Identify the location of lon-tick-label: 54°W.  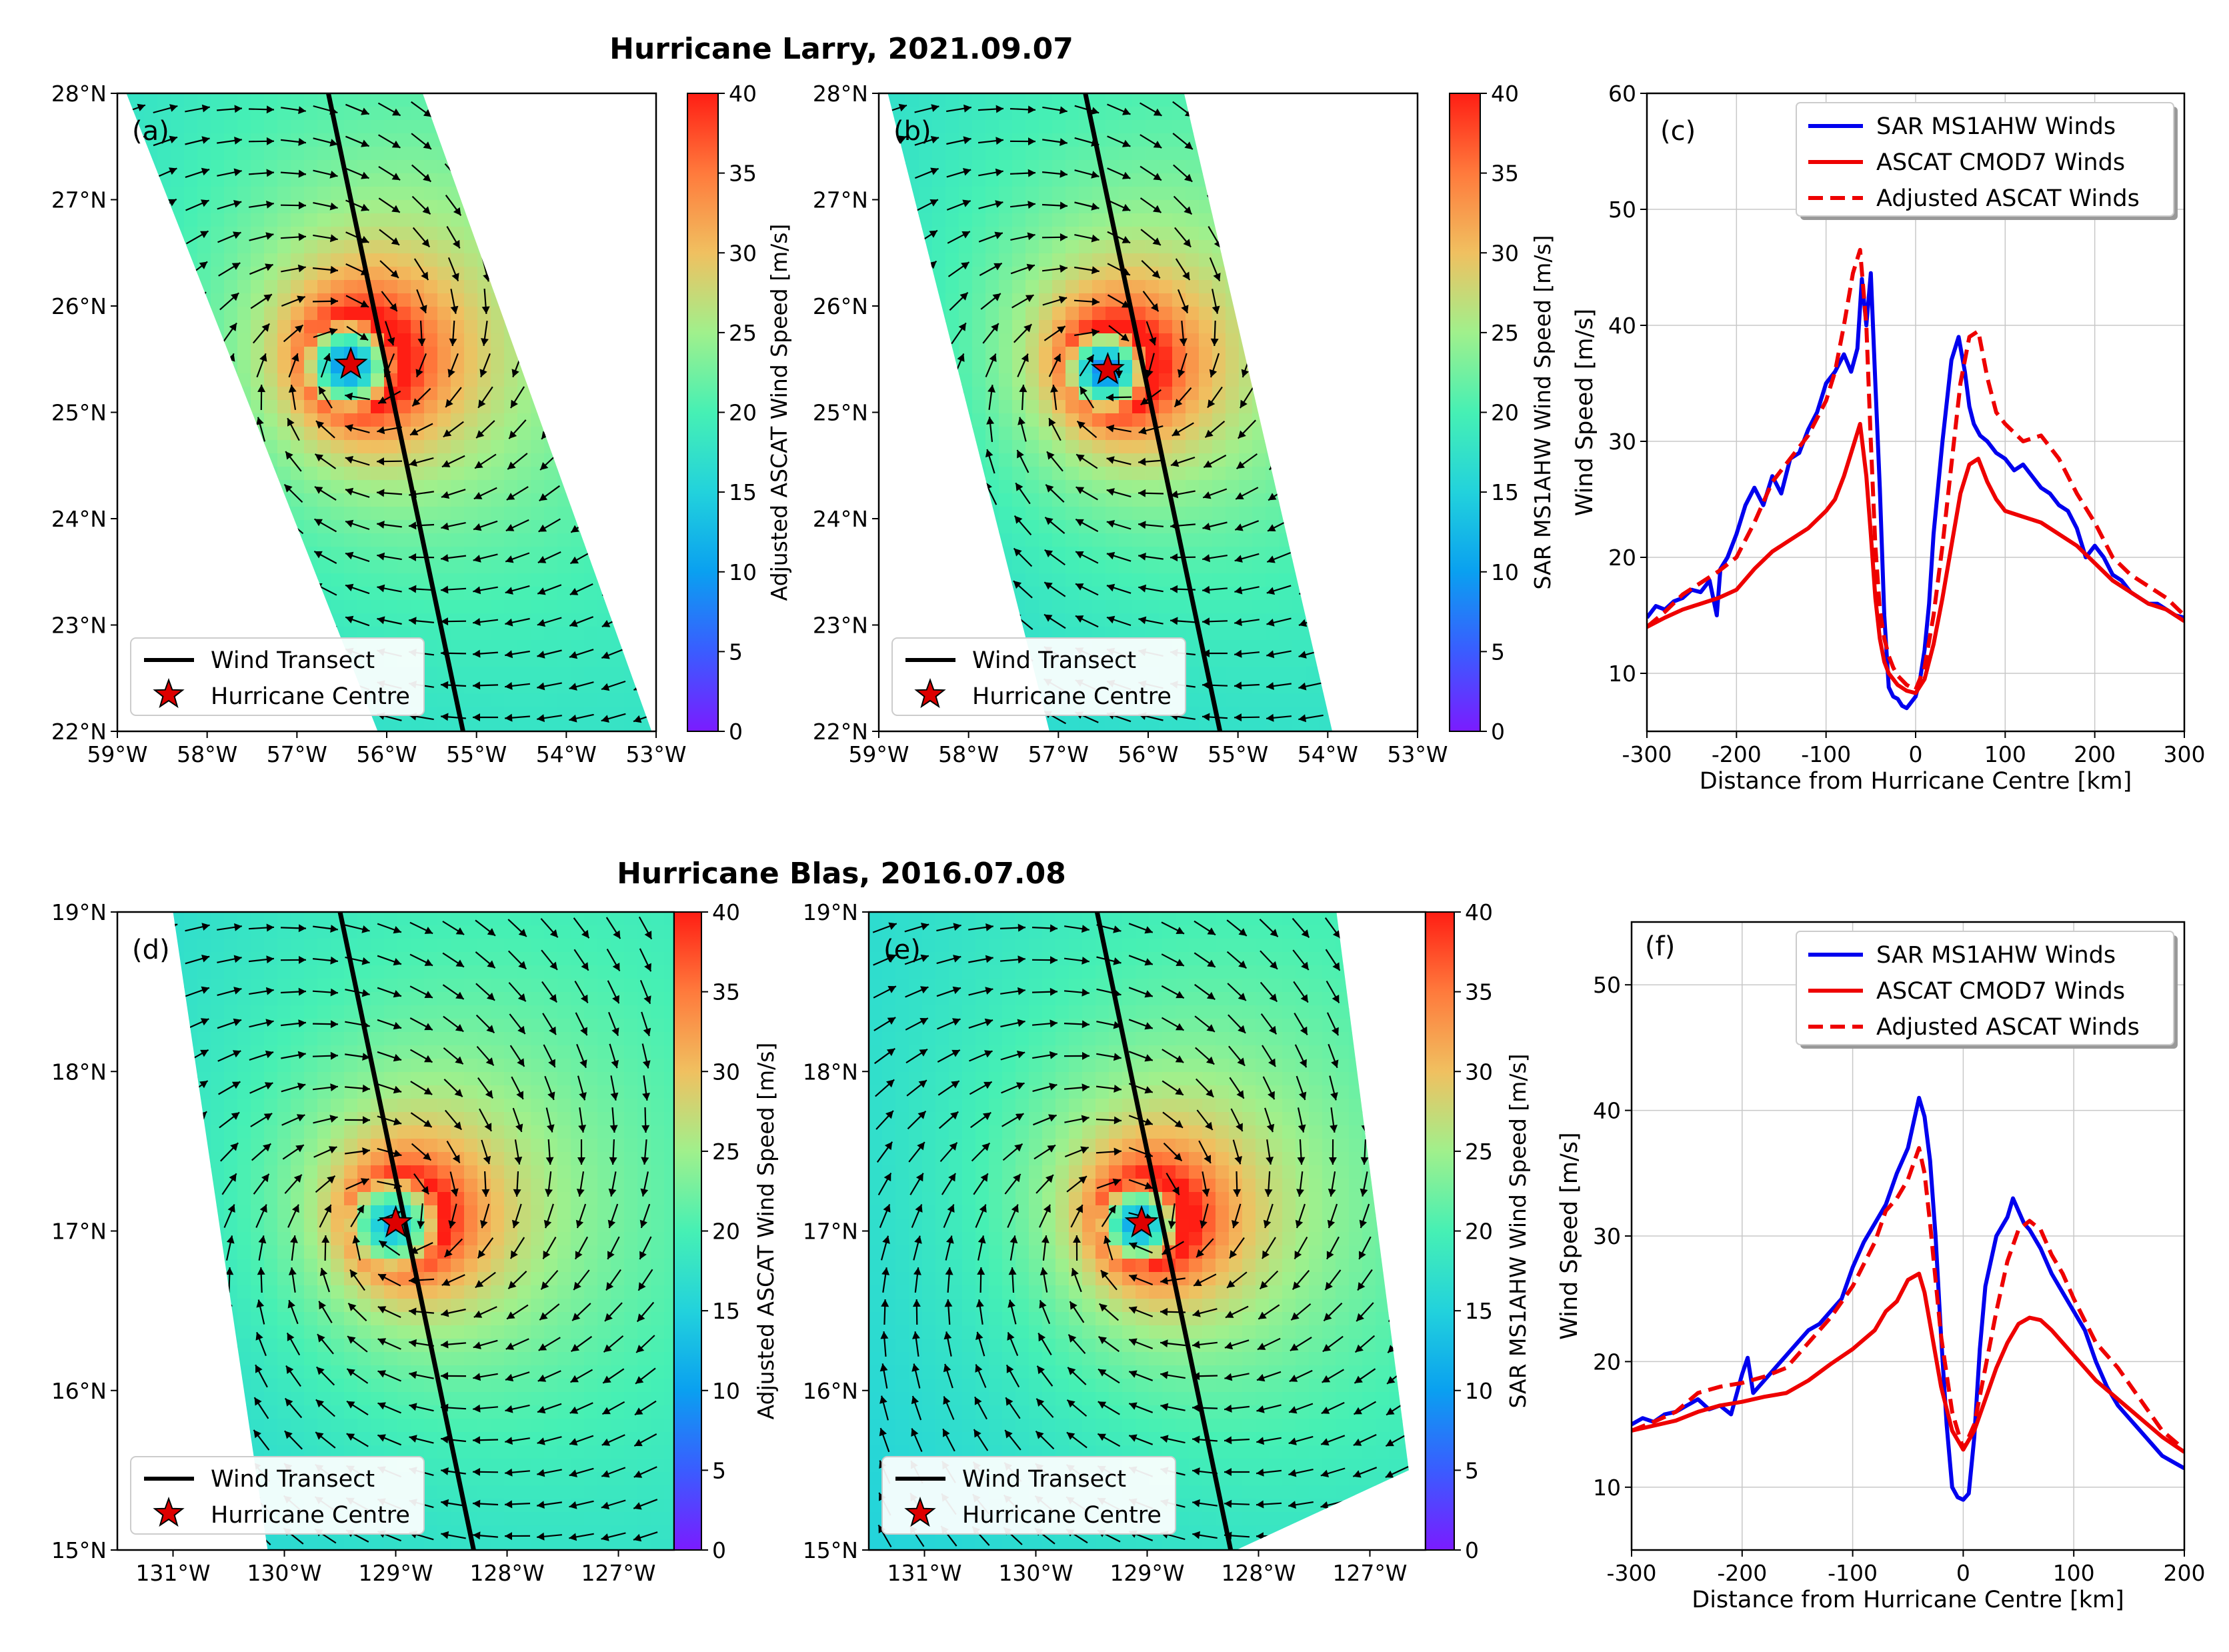
(1328, 754).